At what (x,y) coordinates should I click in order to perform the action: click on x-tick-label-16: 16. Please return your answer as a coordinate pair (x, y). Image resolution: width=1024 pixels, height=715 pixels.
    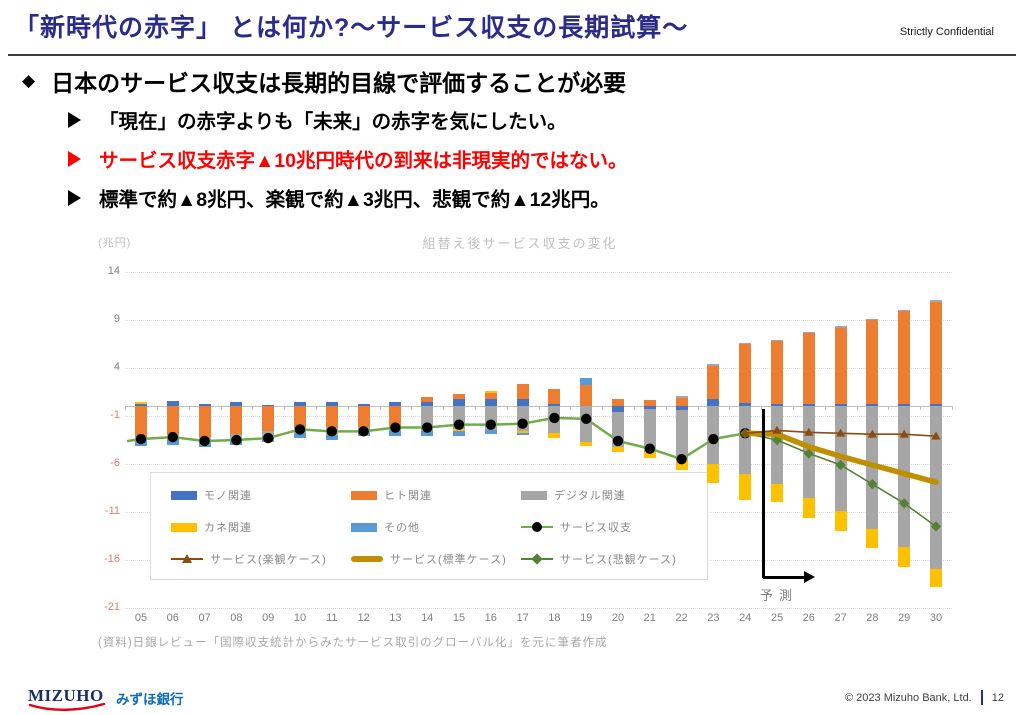
    Looking at the image, I should click on (490, 618).